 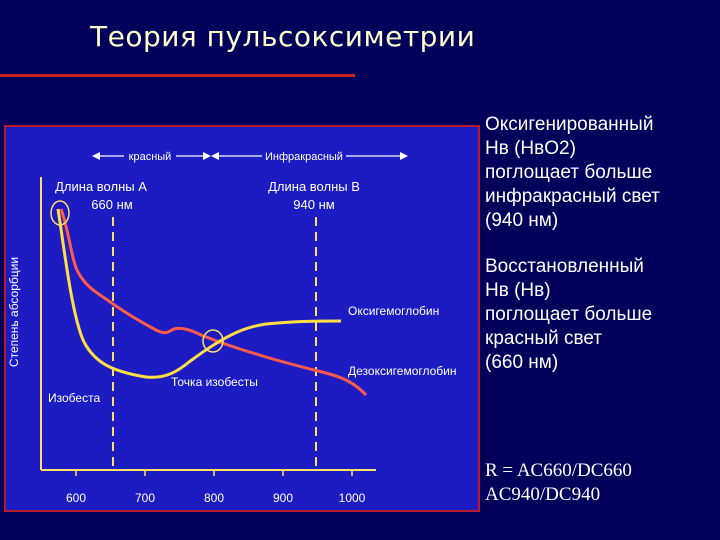 What do you see at coordinates (393, 311) in the screenshot?
I see `oxyhemoglobin-label: Оксигемоглобин` at bounding box center [393, 311].